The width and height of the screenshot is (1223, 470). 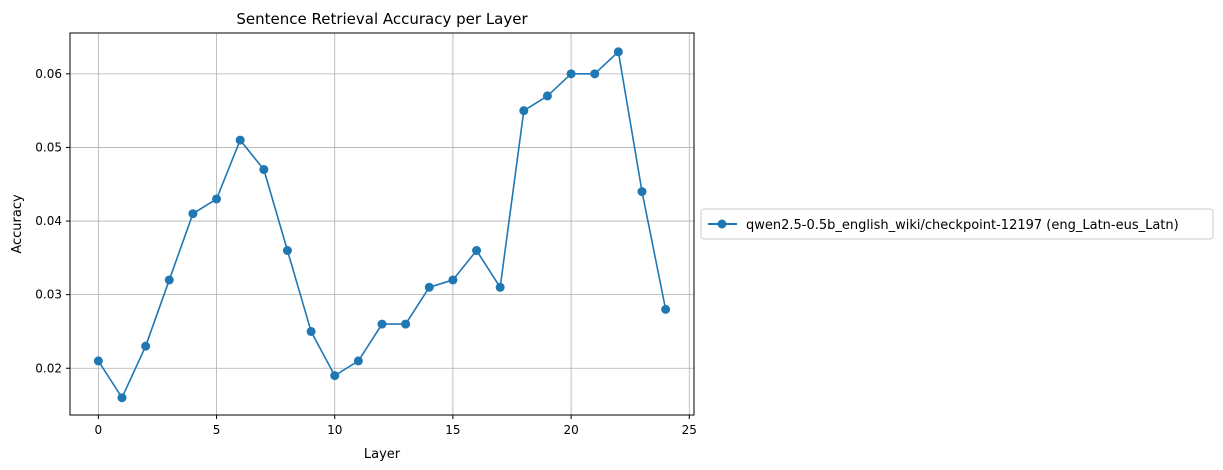 What do you see at coordinates (689, 430) in the screenshot?
I see `x-tick-label: 25` at bounding box center [689, 430].